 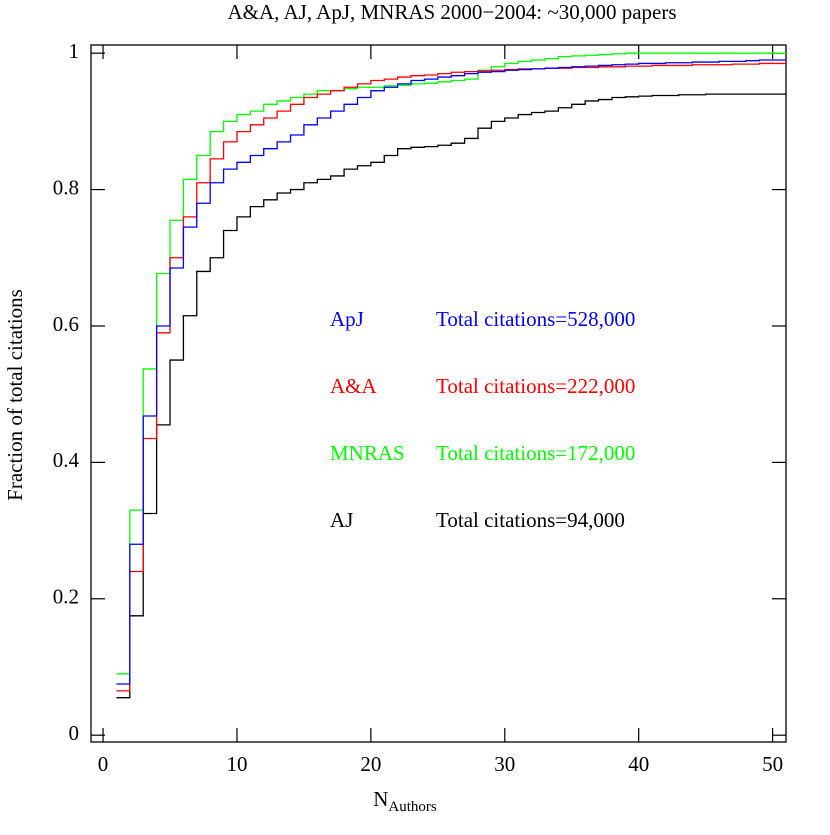 What do you see at coordinates (103, 764) in the screenshot?
I see `x-tick-label: 0` at bounding box center [103, 764].